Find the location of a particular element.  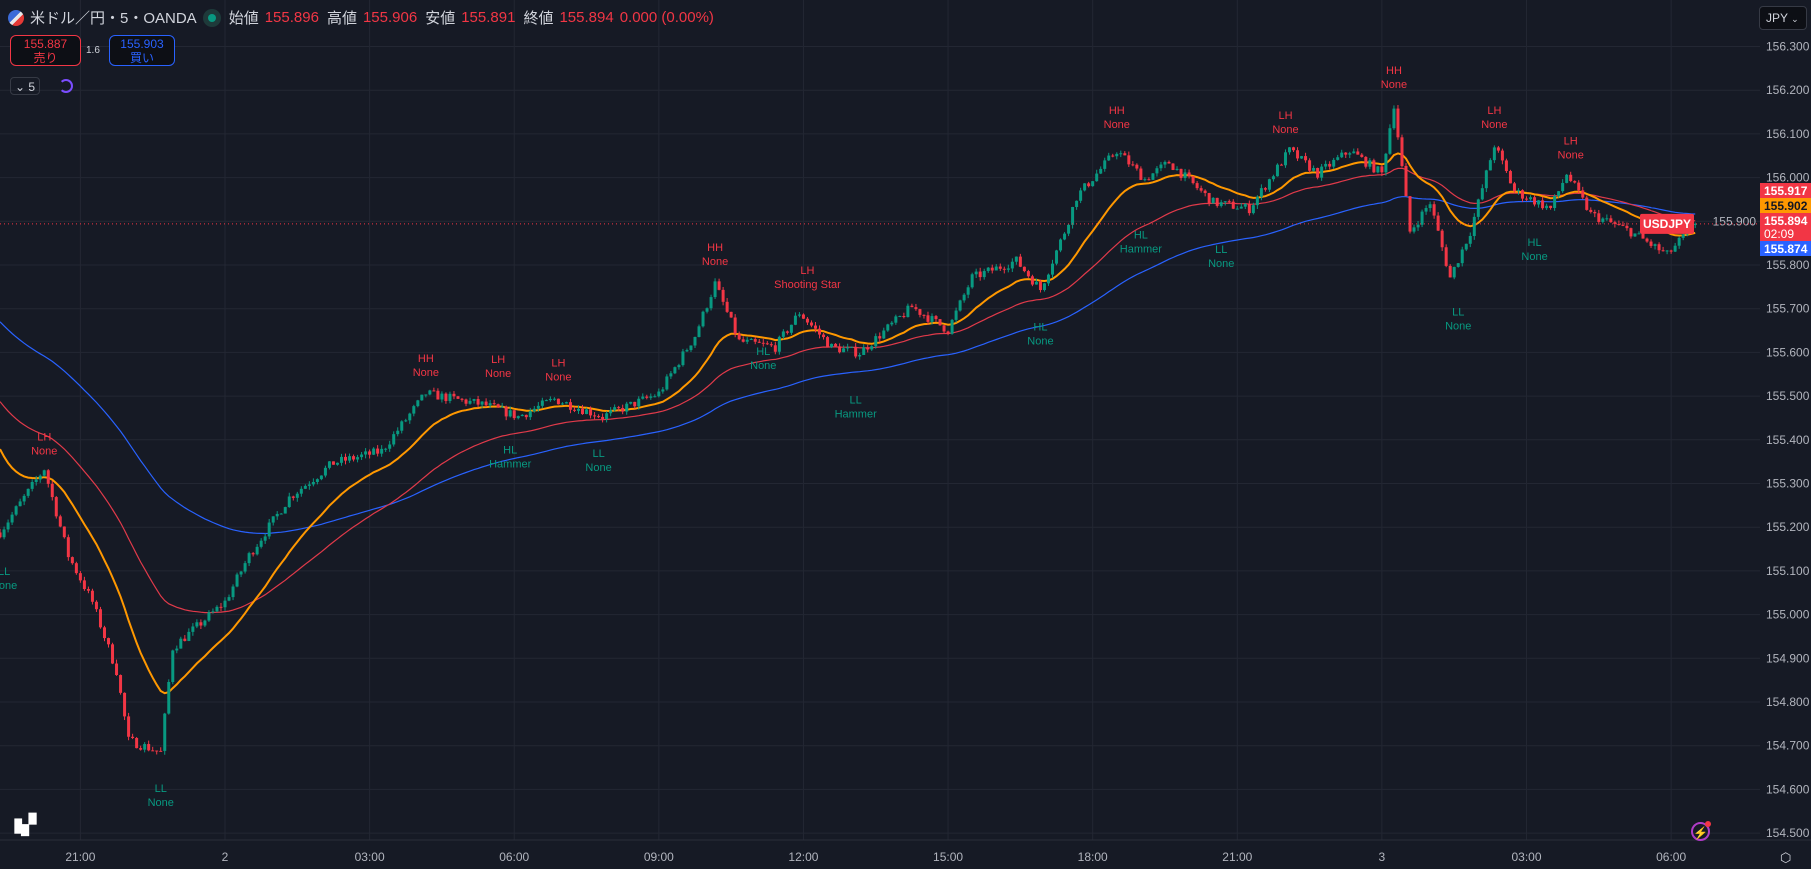

timeframe-dropdown: ⌄ 5 is located at coordinates (25, 86).